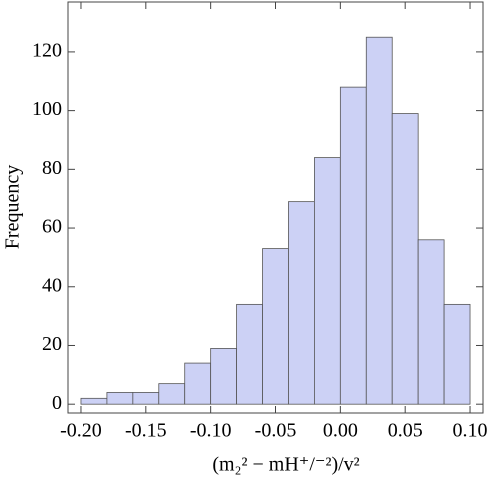 The image size is (500, 478). What do you see at coordinates (13, 207) in the screenshot?
I see `y-axis-label: Frequency` at bounding box center [13, 207].